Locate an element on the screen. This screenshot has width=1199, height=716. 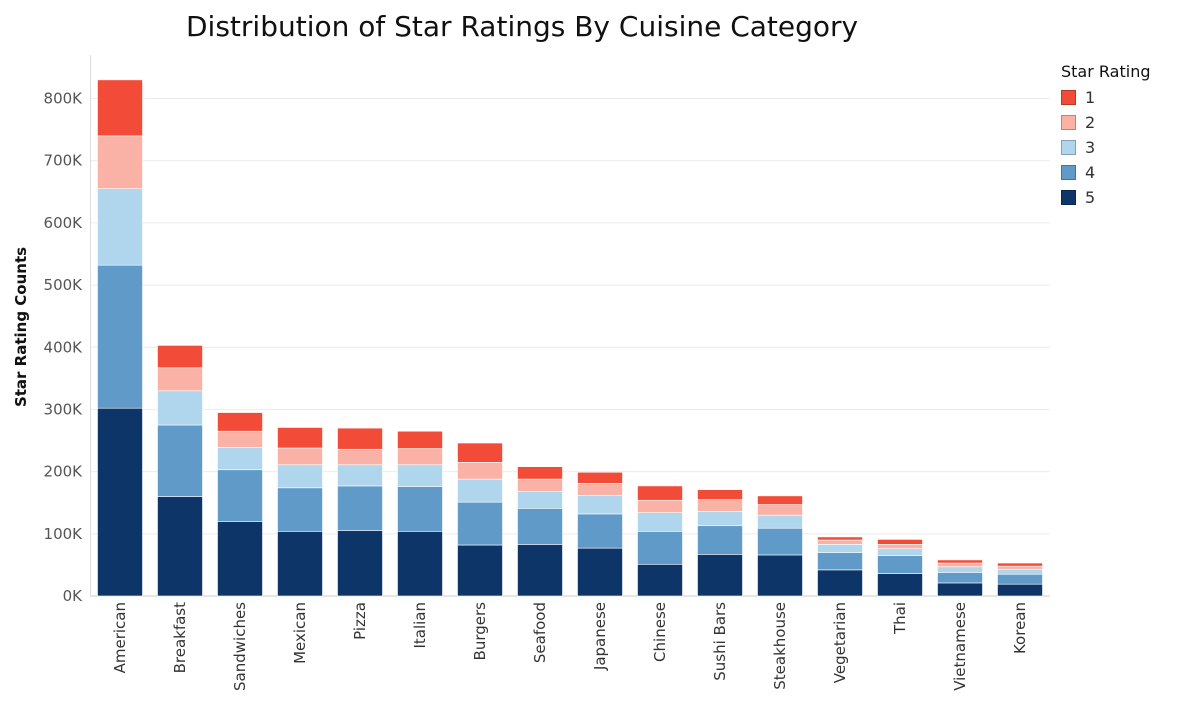
legend-items: 1 2 3 4 5 is located at coordinates (1105, 147).